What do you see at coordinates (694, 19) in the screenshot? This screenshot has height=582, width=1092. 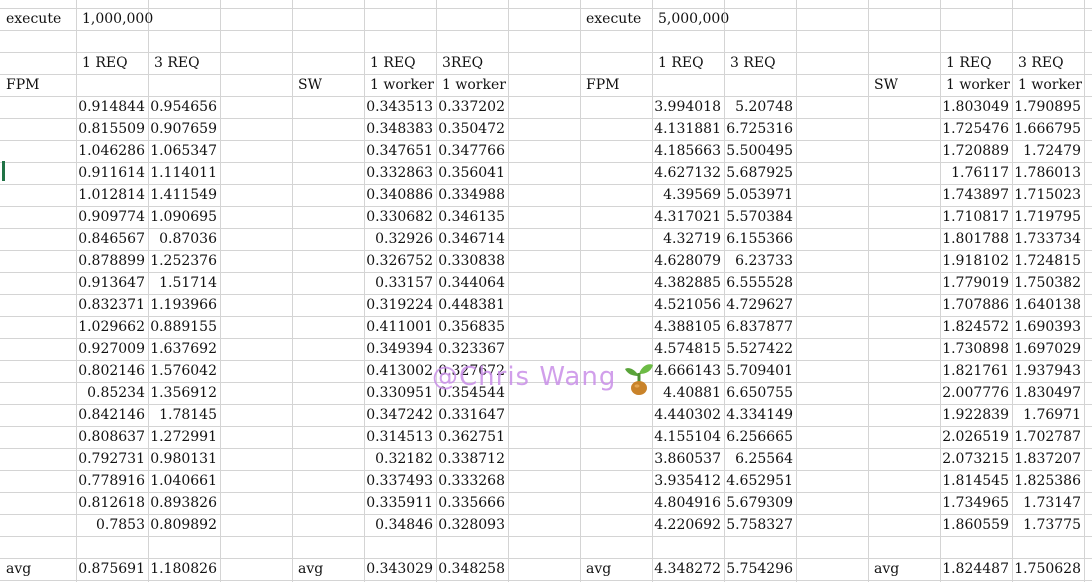 I see `cell: 5,000,000` at bounding box center [694, 19].